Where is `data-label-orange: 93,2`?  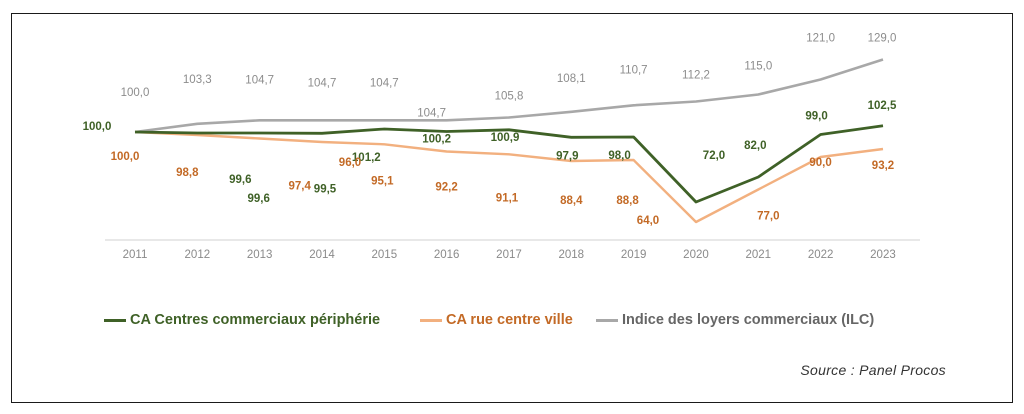
data-label-orange: 93,2 is located at coordinates (883, 166).